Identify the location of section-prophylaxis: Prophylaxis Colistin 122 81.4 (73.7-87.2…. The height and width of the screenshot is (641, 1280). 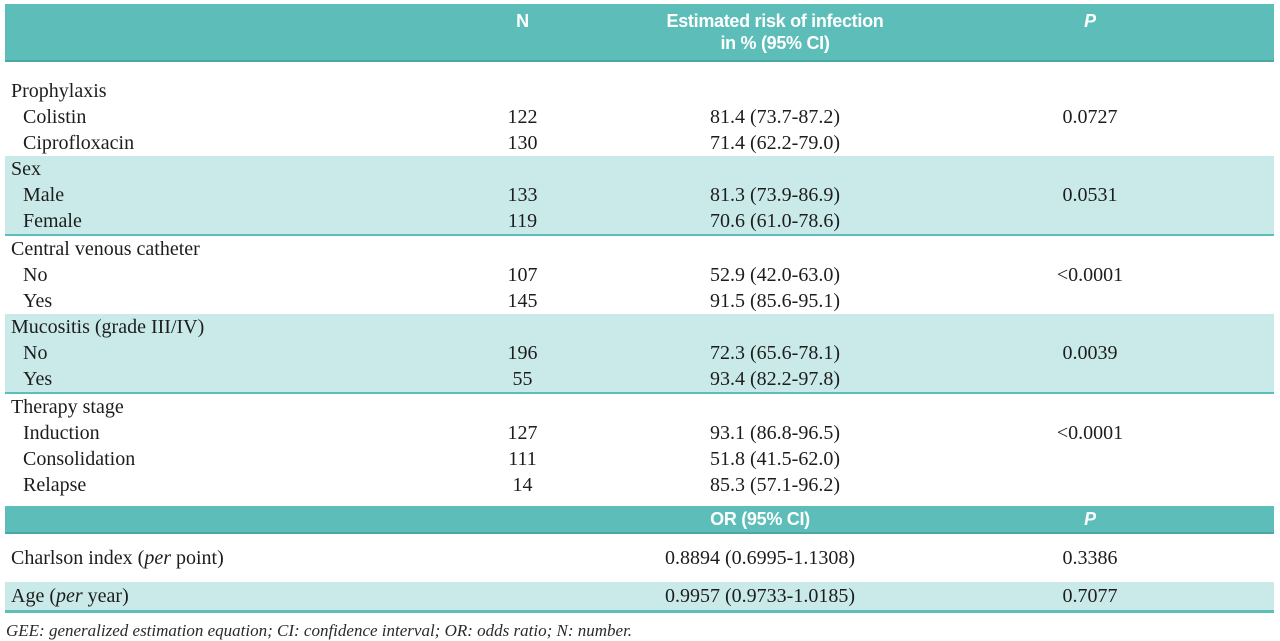
(639, 109).